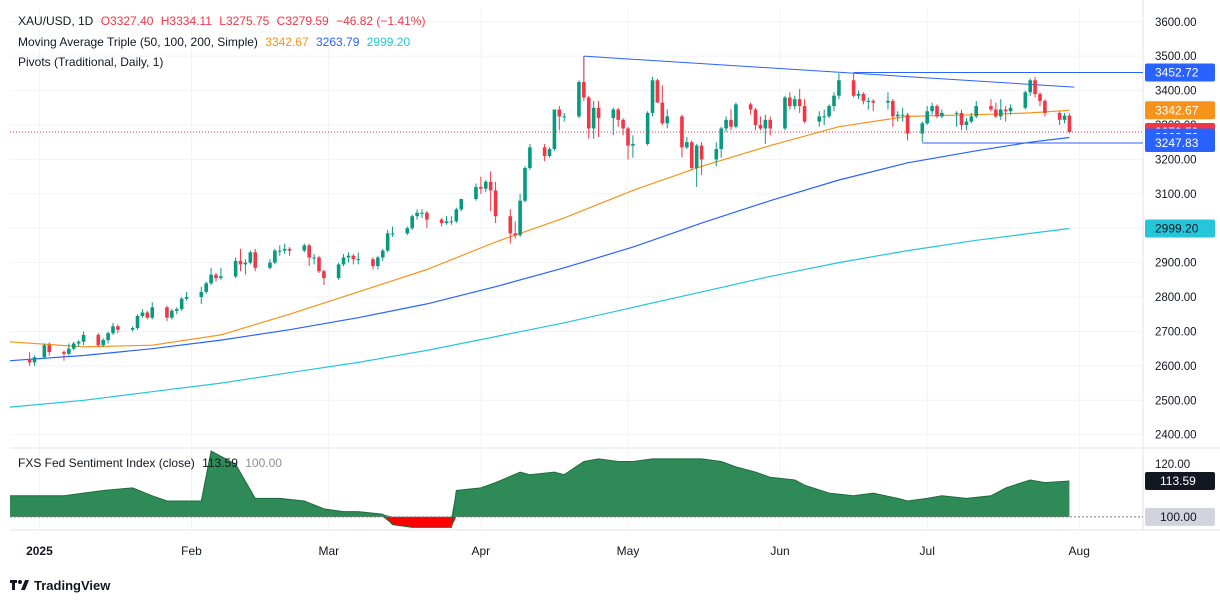  I want to click on price-tick-label: 2700.00, so click(1176, 332).